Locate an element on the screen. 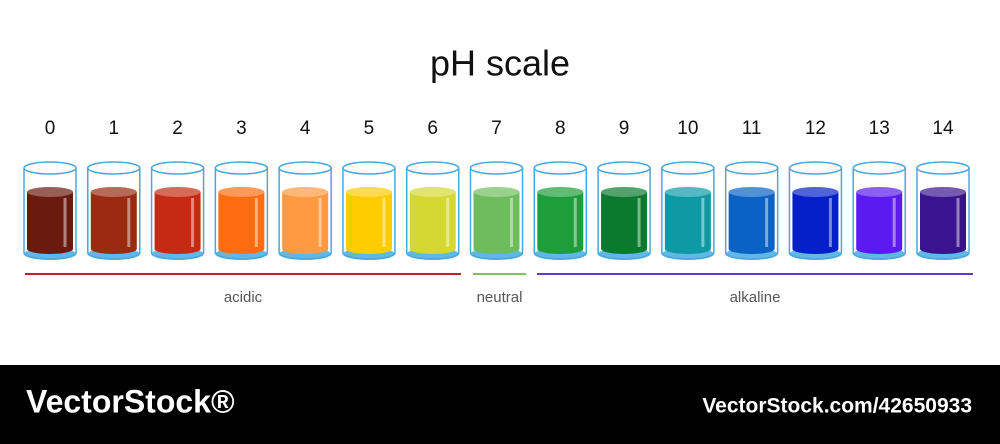  level-label: 7 is located at coordinates (496, 128).